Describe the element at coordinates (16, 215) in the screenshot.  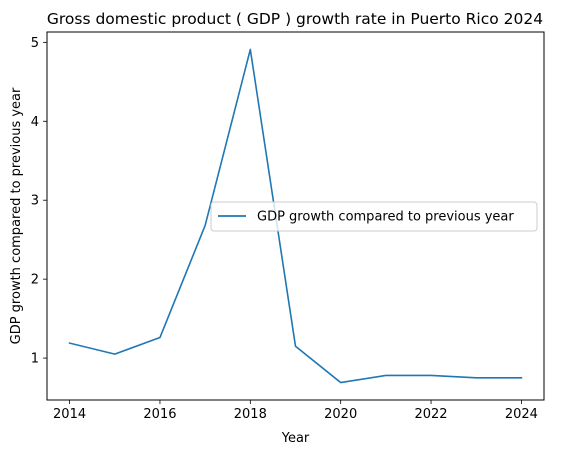
I see `y-axis-title: GDP growth compared to previous year` at that location.